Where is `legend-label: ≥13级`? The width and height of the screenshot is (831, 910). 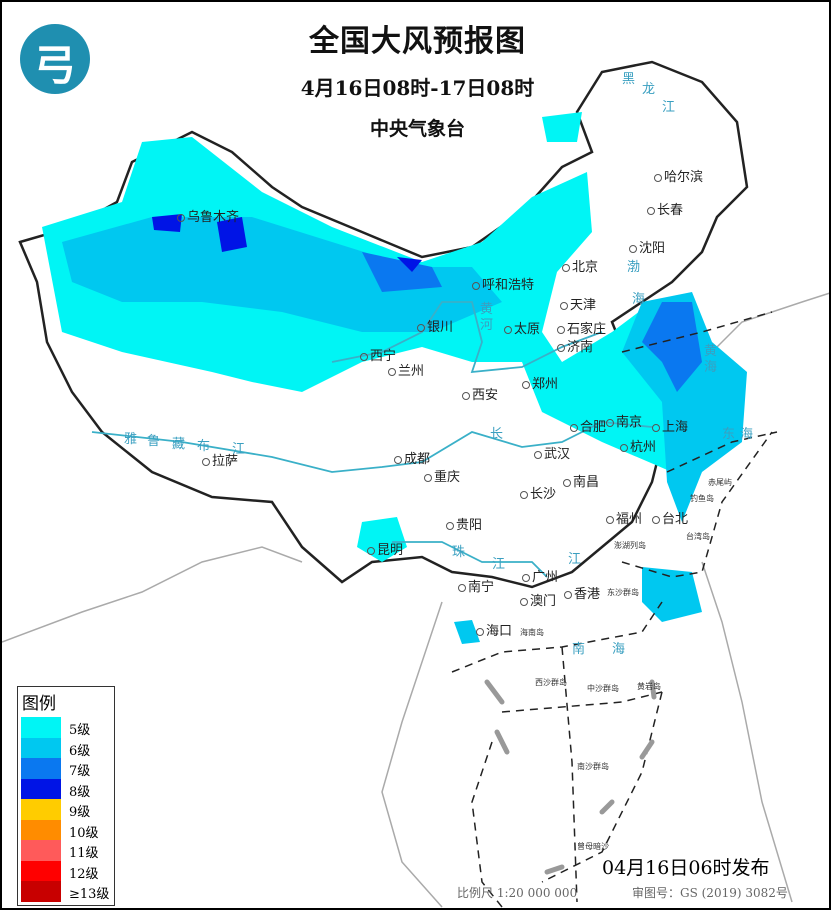
legend-label: ≥13级 is located at coordinates (89, 894).